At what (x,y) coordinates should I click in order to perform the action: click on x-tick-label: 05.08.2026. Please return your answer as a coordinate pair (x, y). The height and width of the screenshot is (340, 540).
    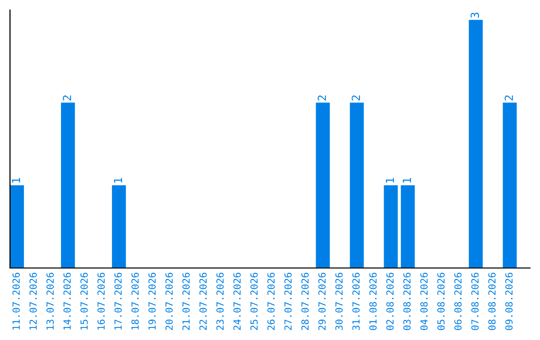
    Looking at the image, I should click on (441, 301).